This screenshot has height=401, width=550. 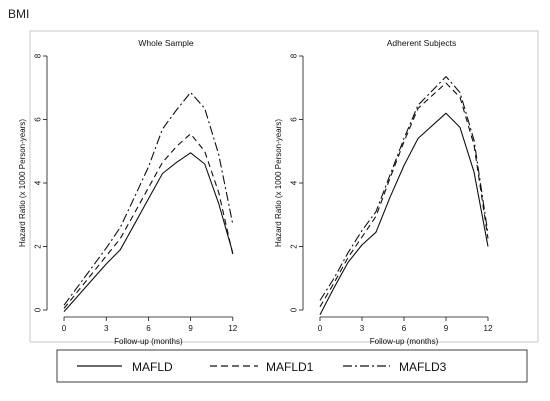 I want to click on legend-label-mafld1: MAFLD1, so click(x=290, y=367).